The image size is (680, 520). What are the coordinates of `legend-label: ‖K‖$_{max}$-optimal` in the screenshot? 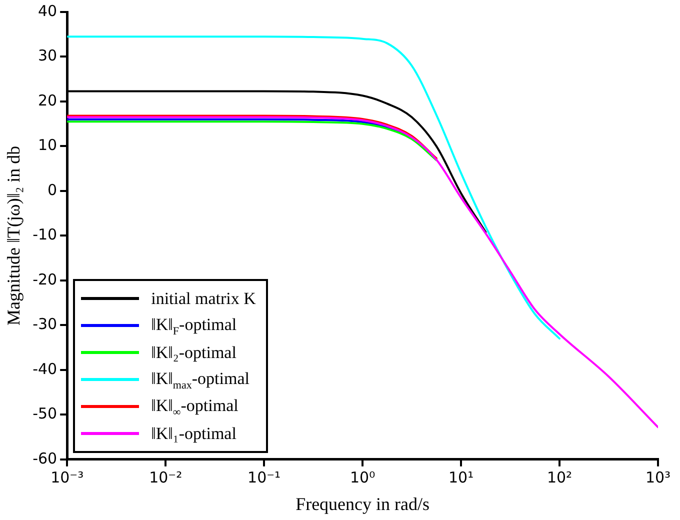 It's located at (200, 380).